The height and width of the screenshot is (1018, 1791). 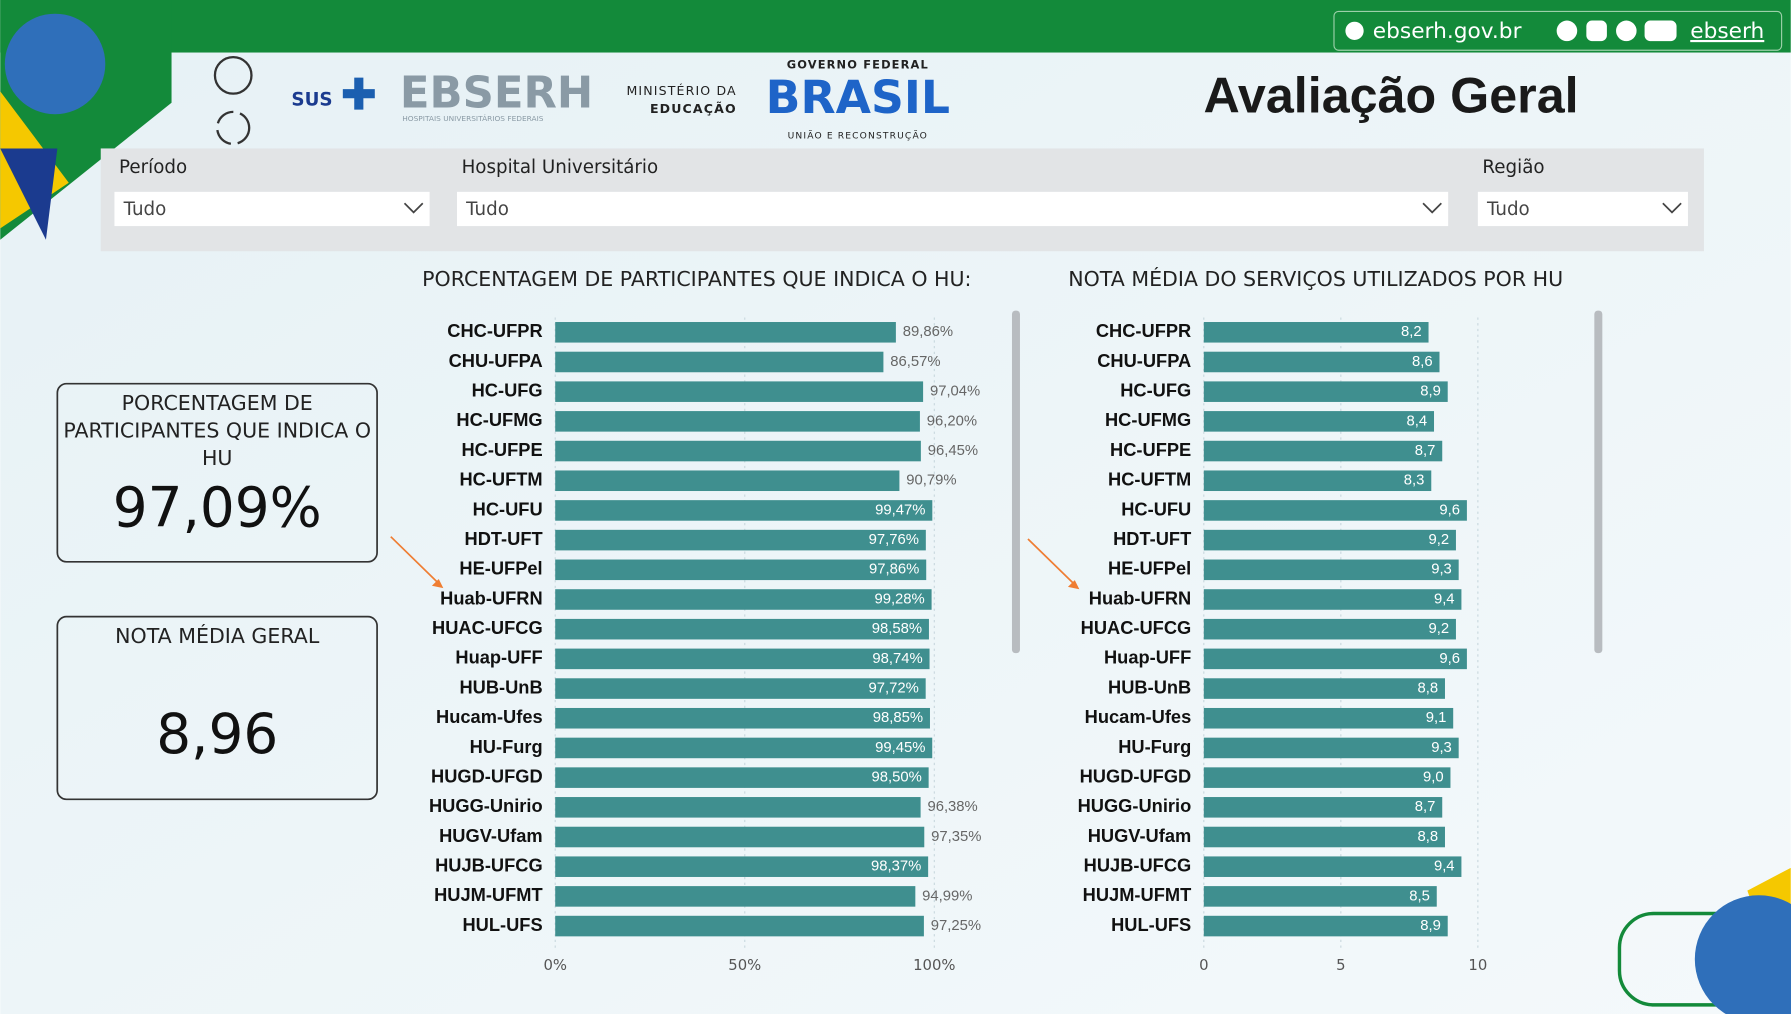 I want to click on value-label: 9,3, so click(x=1441, y=748).